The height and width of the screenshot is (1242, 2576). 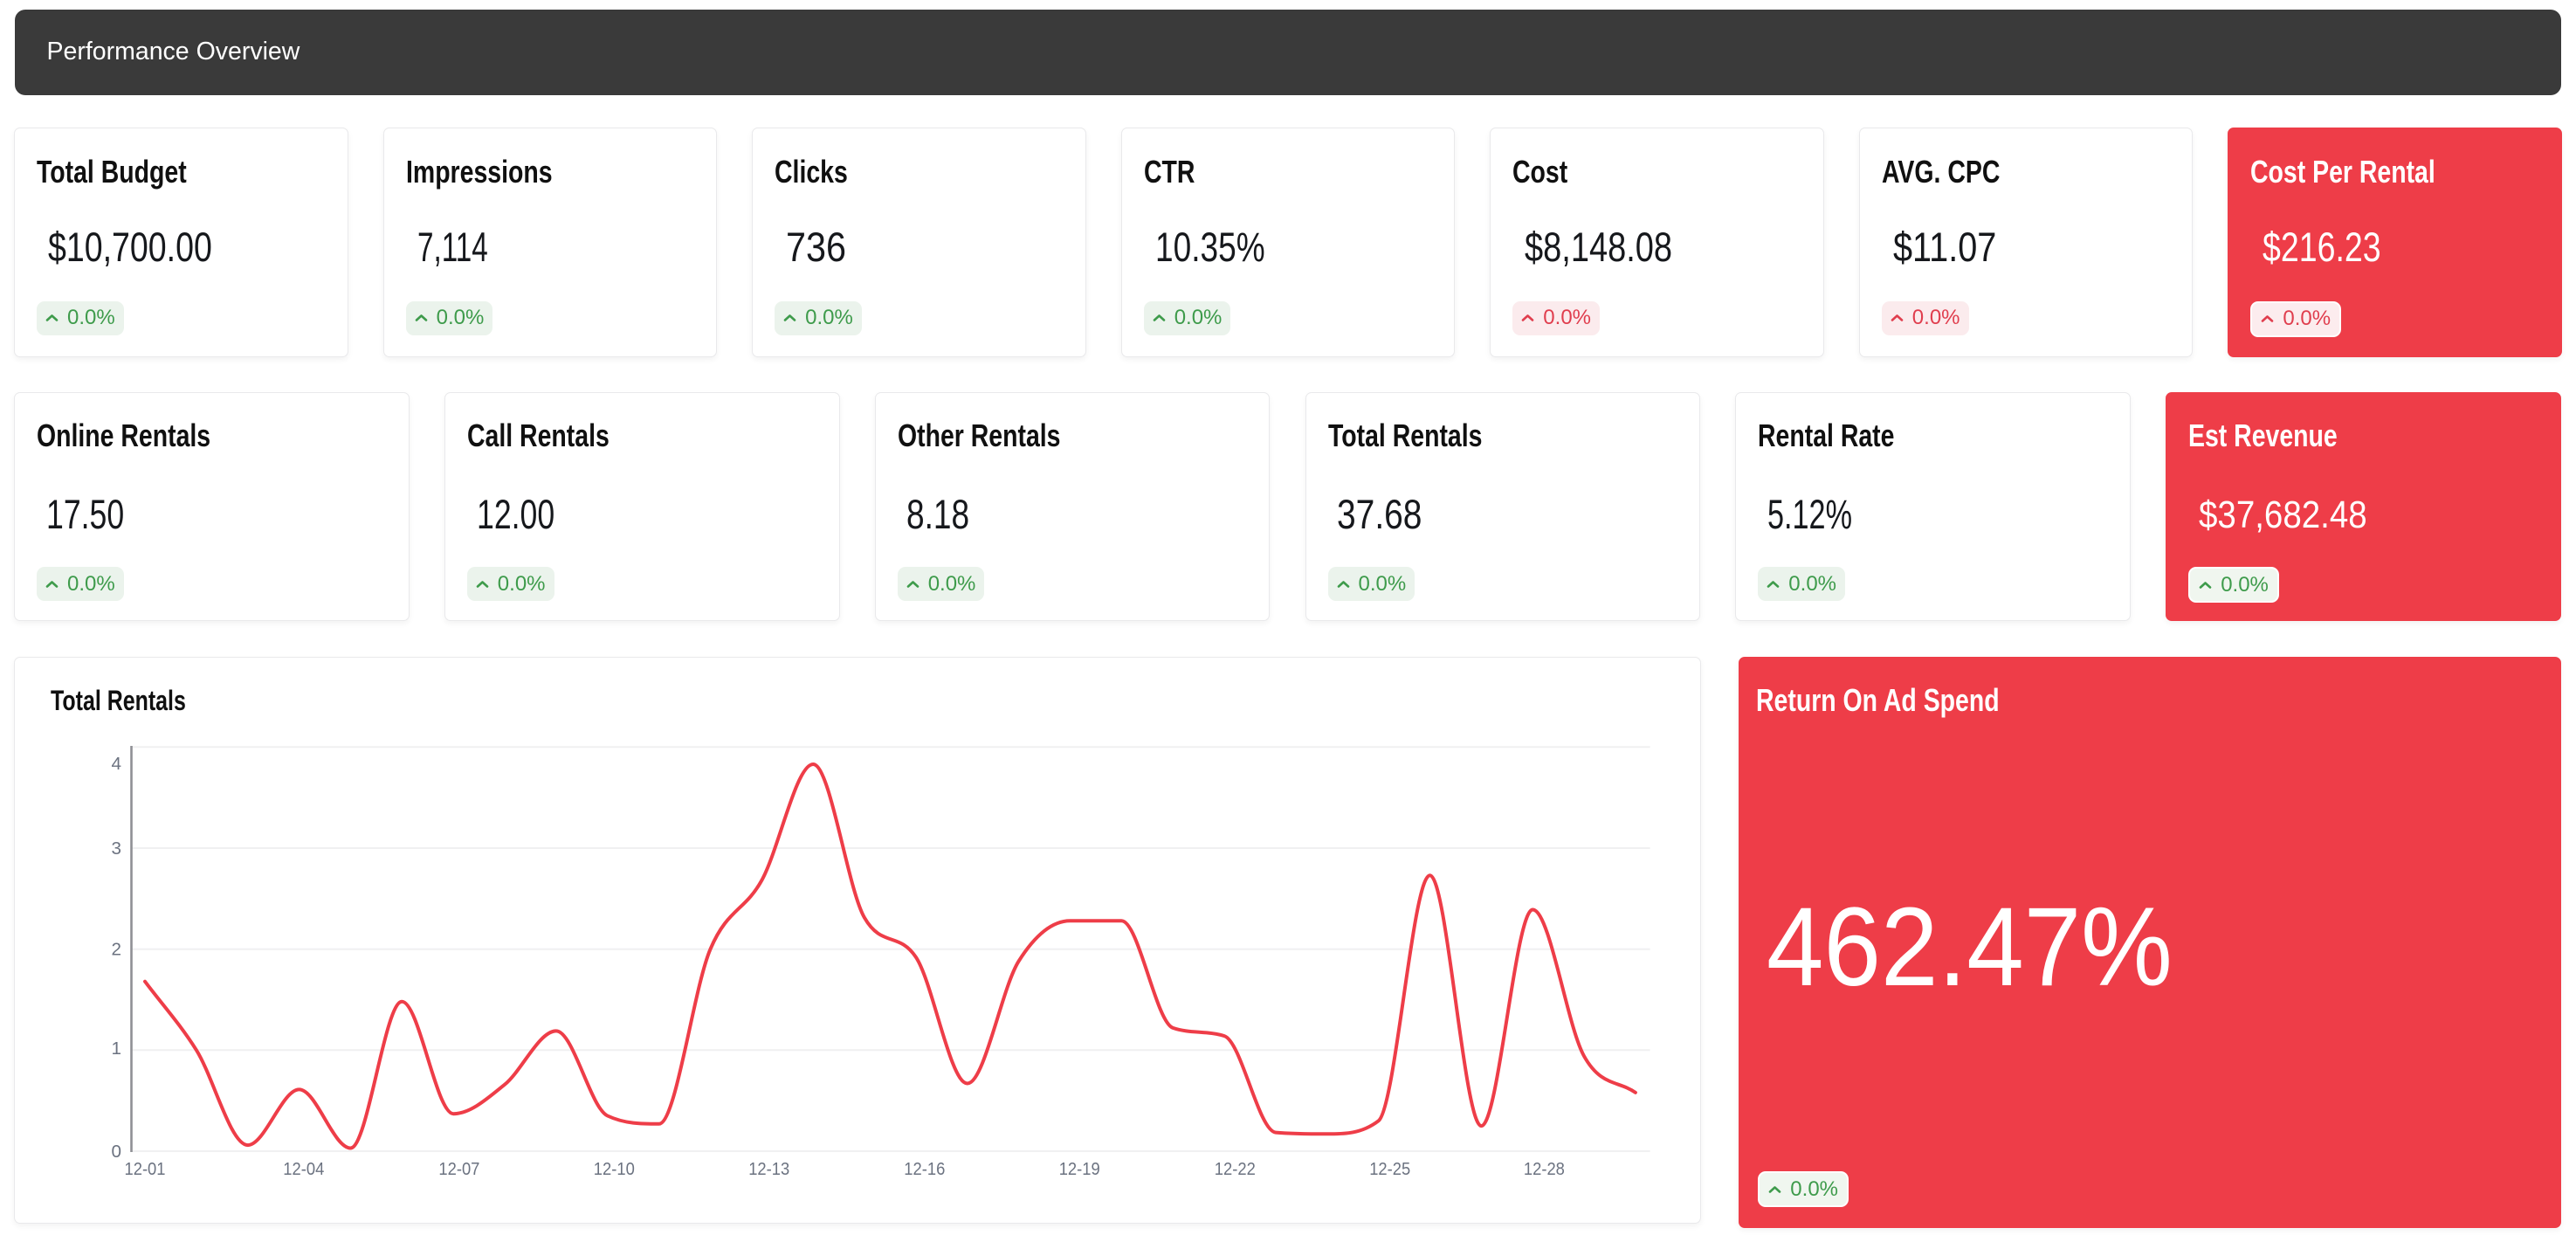 What do you see at coordinates (458, 1169) in the screenshot?
I see `svg-text: 12-07` at bounding box center [458, 1169].